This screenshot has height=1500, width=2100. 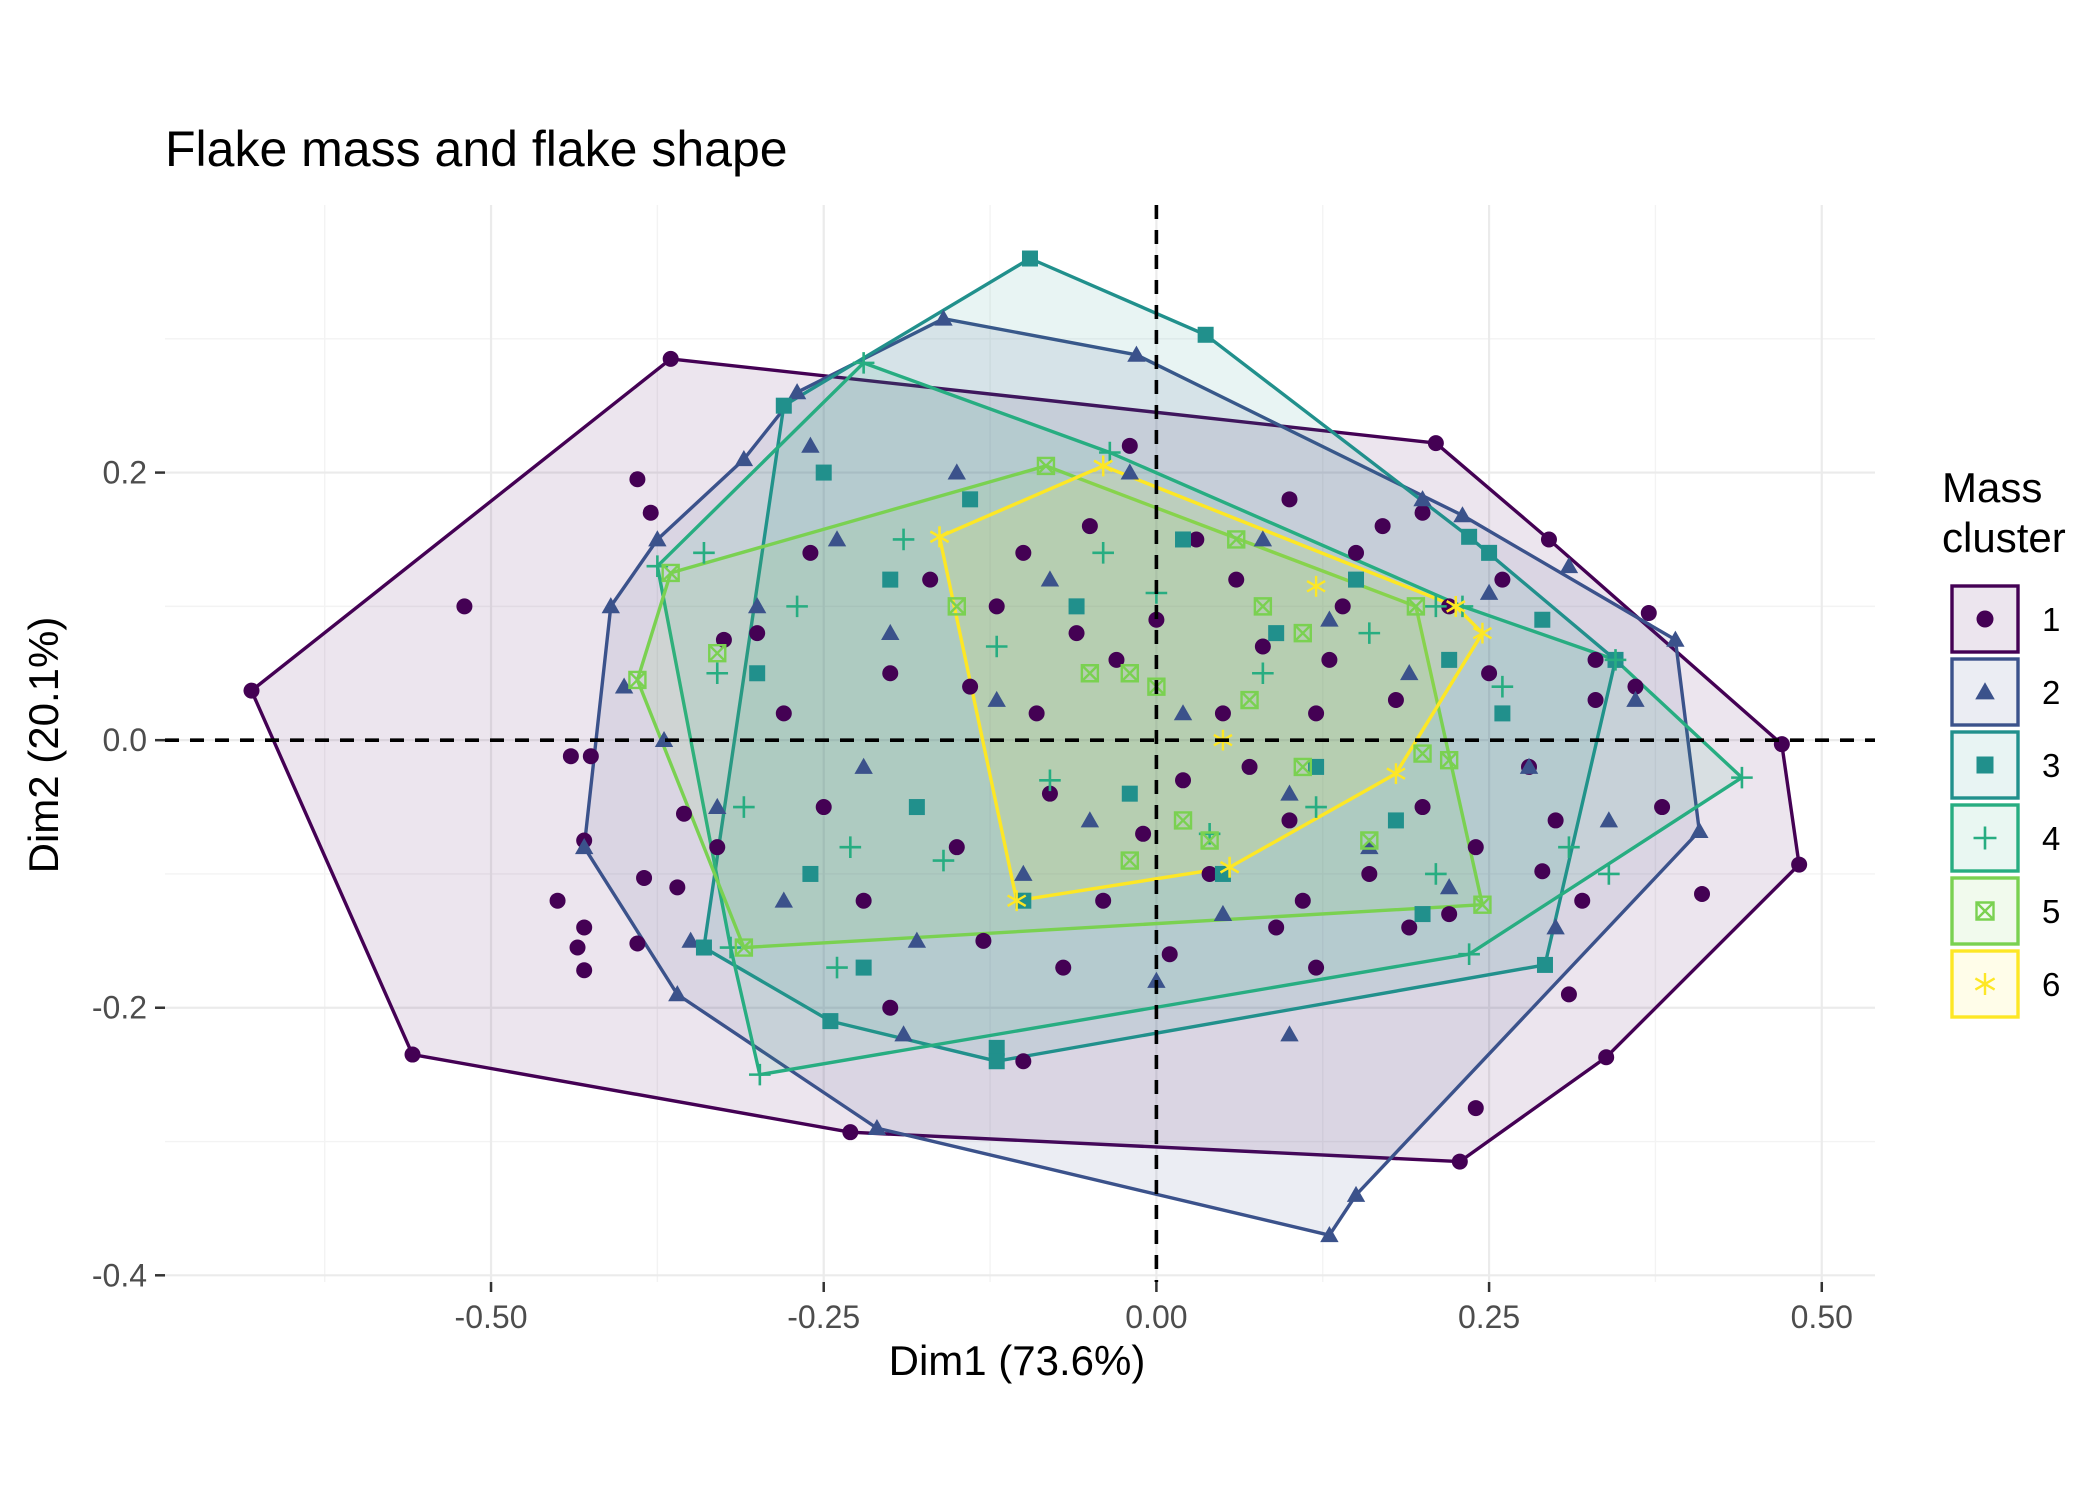 What do you see at coordinates (491, 1317) in the screenshot?
I see `x-tick-label: -0.50` at bounding box center [491, 1317].